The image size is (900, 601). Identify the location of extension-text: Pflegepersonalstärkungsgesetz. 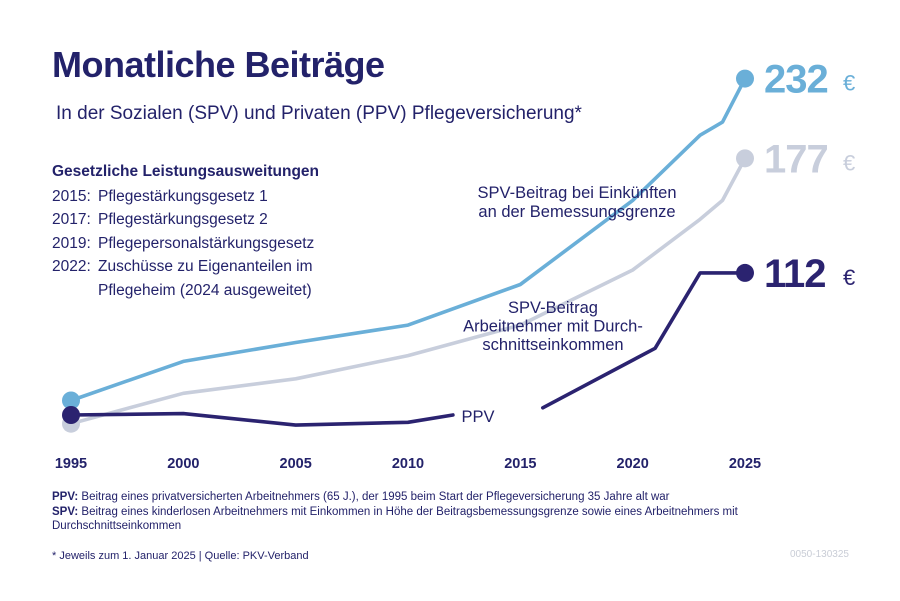
(206, 243).